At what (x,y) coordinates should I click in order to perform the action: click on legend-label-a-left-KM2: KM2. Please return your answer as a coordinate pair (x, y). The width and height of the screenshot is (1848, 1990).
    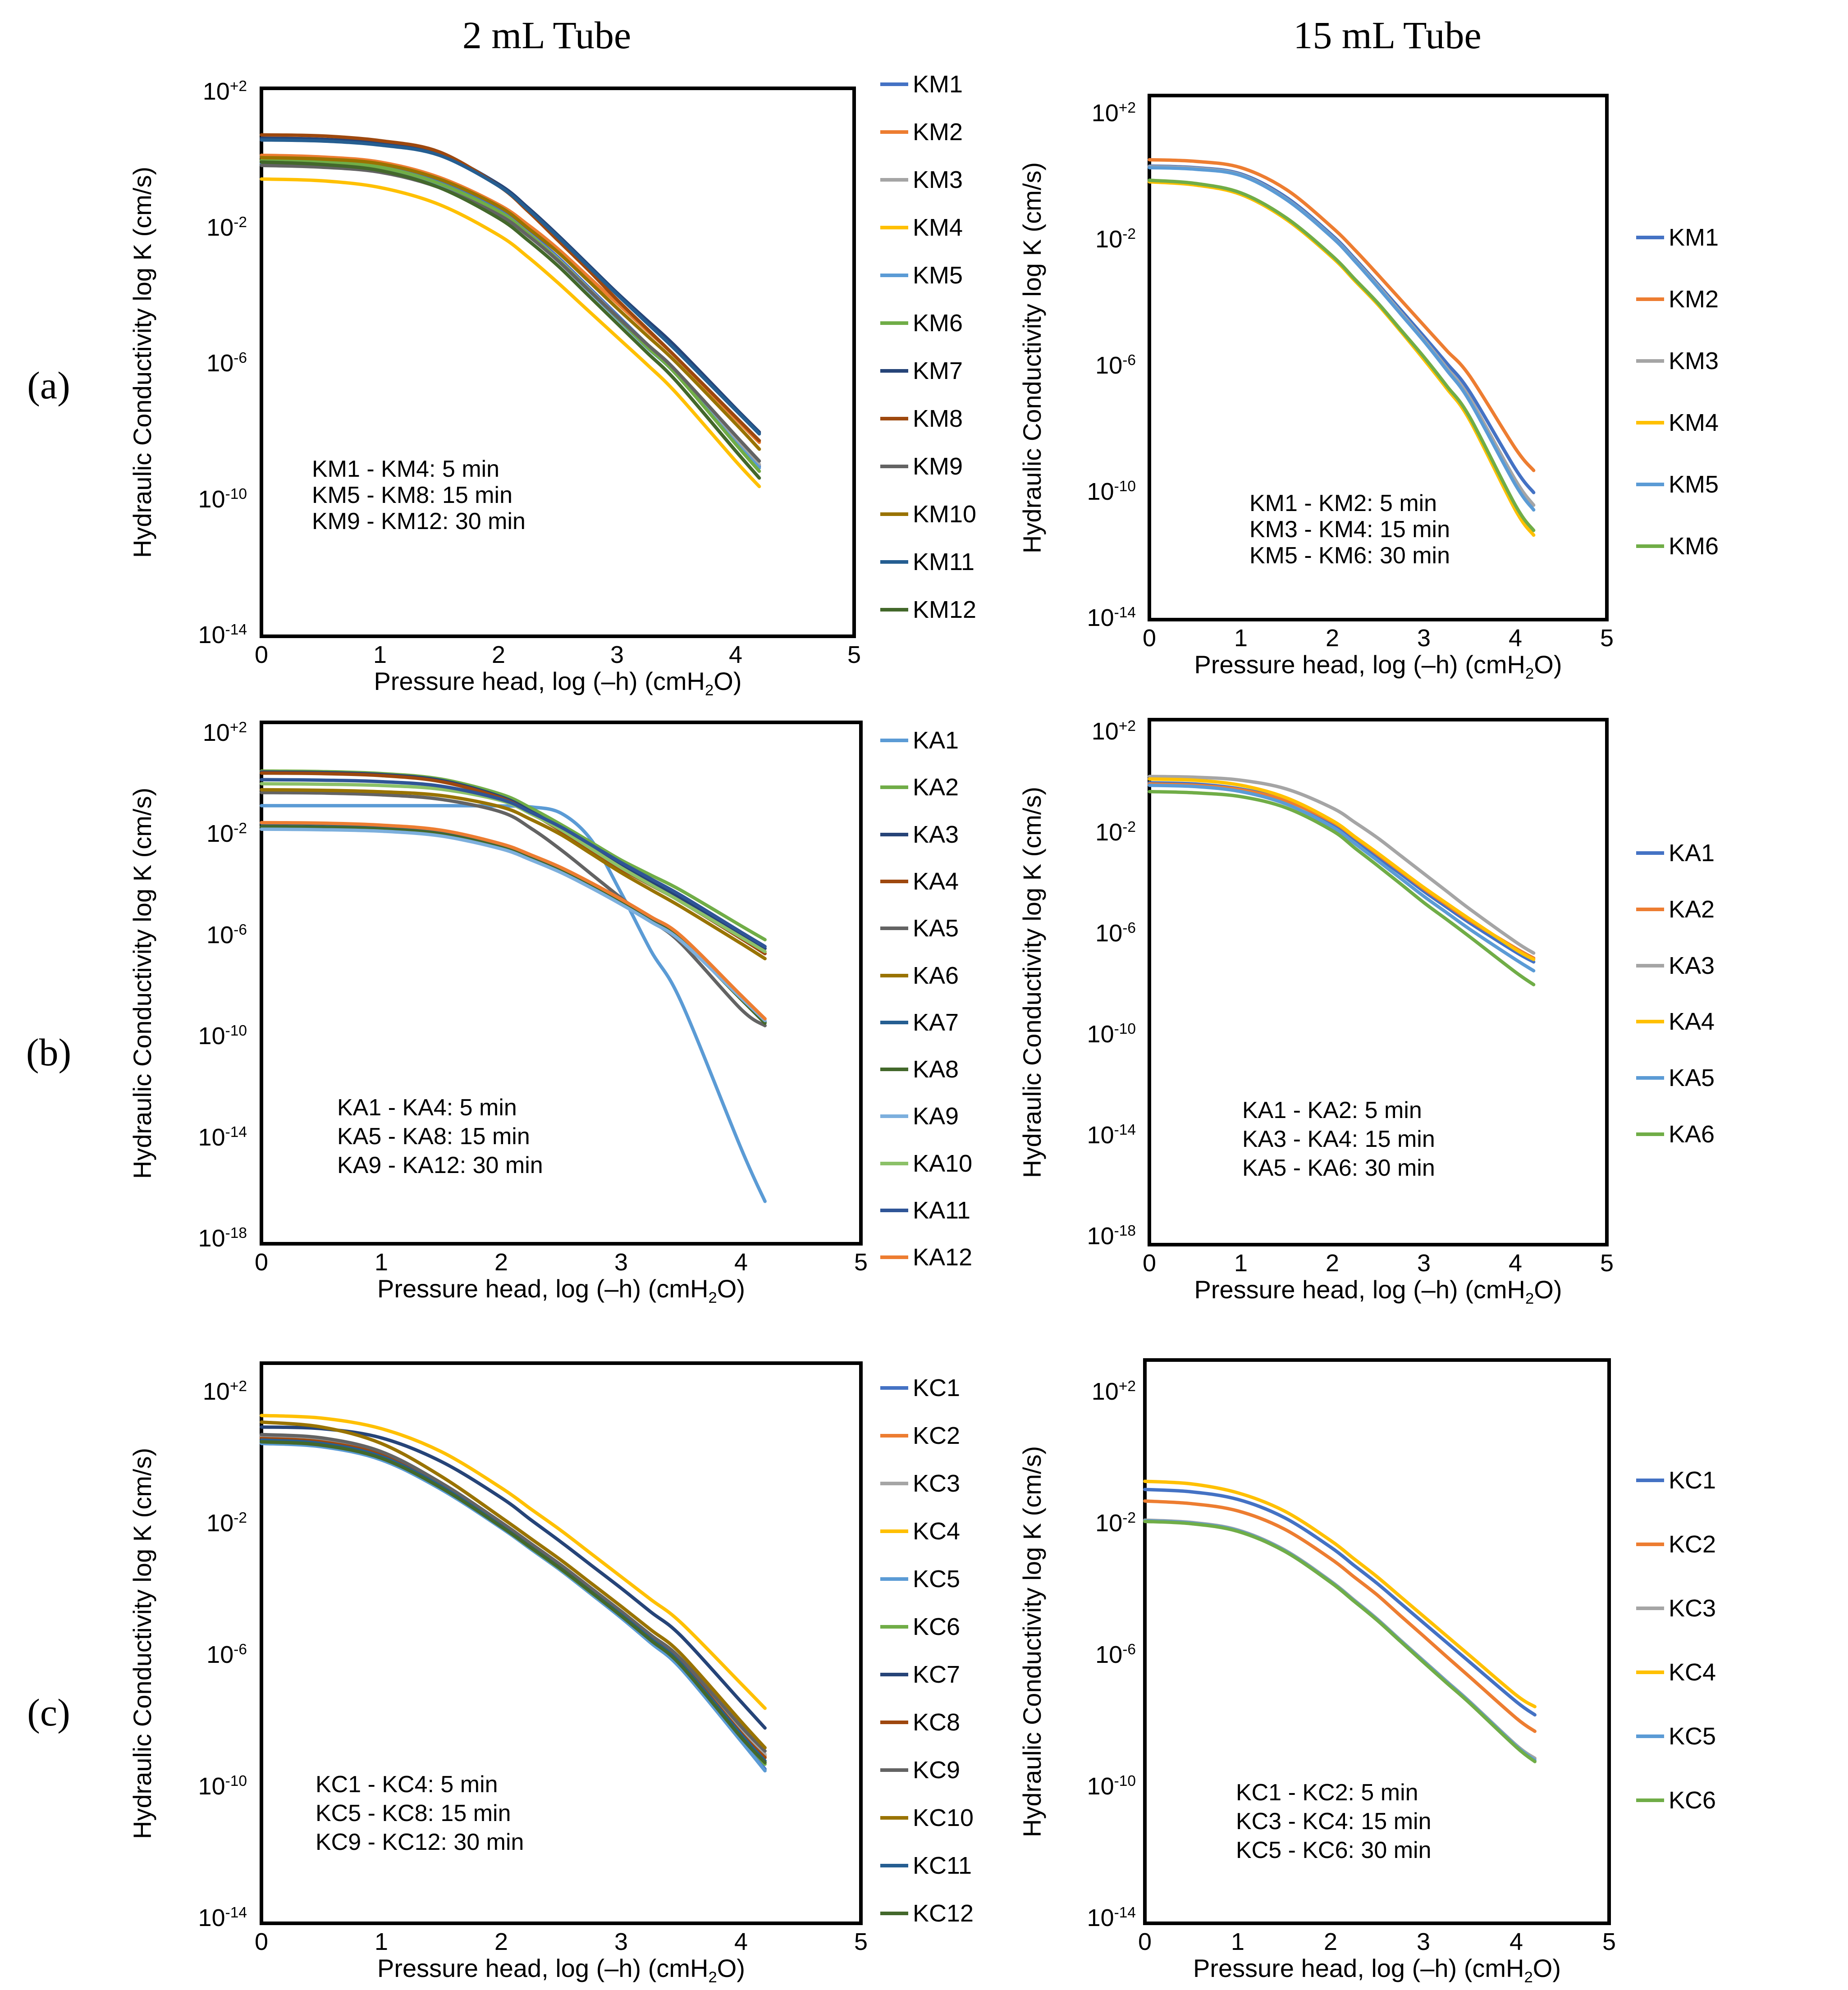
    Looking at the image, I should click on (938, 132).